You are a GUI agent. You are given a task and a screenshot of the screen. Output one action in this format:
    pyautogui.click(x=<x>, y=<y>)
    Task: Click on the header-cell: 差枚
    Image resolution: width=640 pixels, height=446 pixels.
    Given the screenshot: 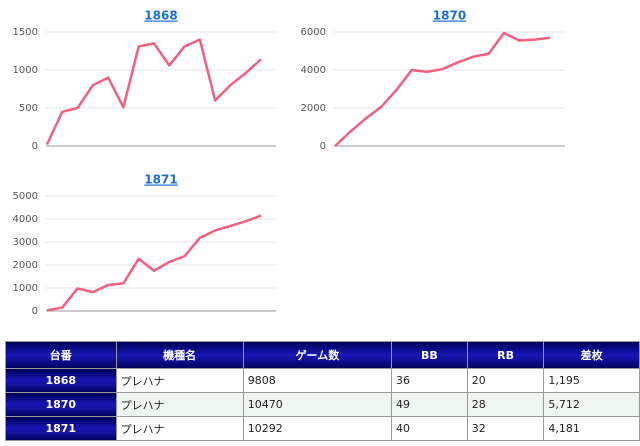 What is the action you would take?
    pyautogui.click(x=591, y=355)
    